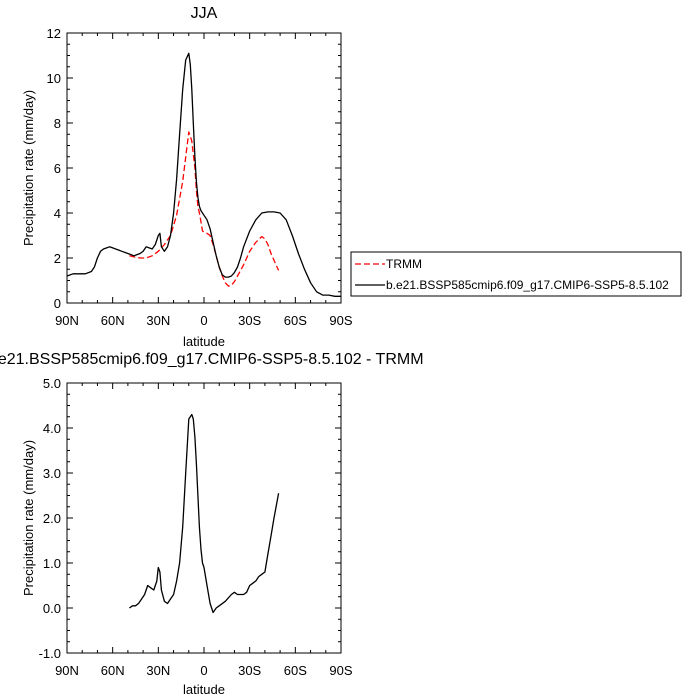 Image resolution: width=700 pixels, height=700 pixels. Describe the element at coordinates (57, 168) in the screenshot. I see `y-tick-label: 6` at that location.